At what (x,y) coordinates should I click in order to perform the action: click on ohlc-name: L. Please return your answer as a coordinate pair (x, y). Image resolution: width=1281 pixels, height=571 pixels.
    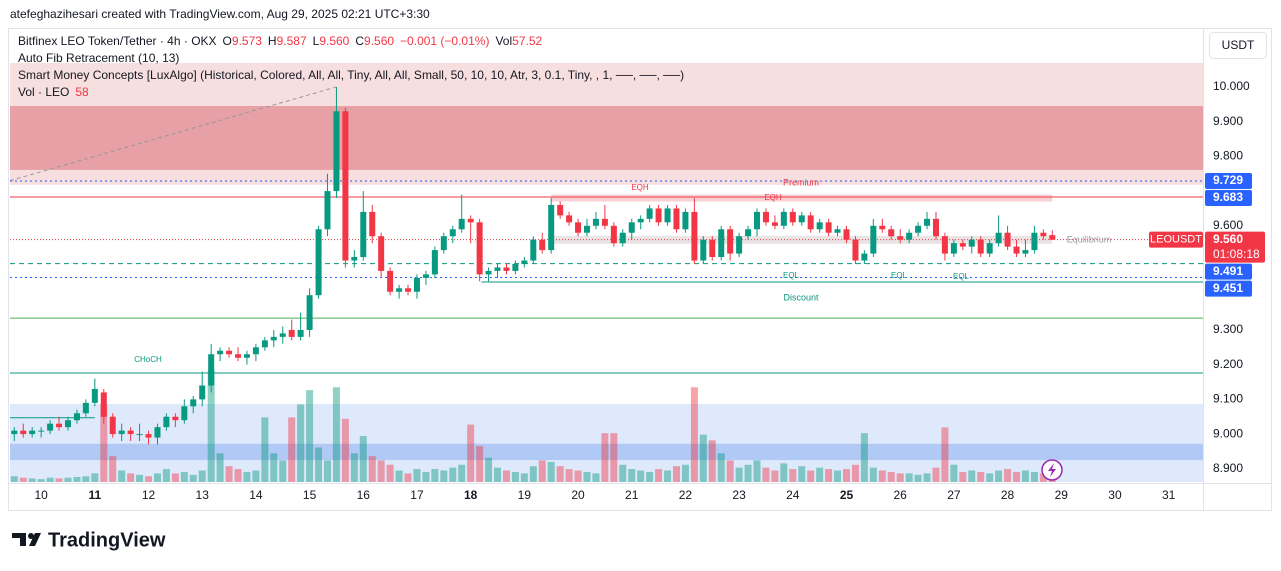
    Looking at the image, I should click on (316, 41).